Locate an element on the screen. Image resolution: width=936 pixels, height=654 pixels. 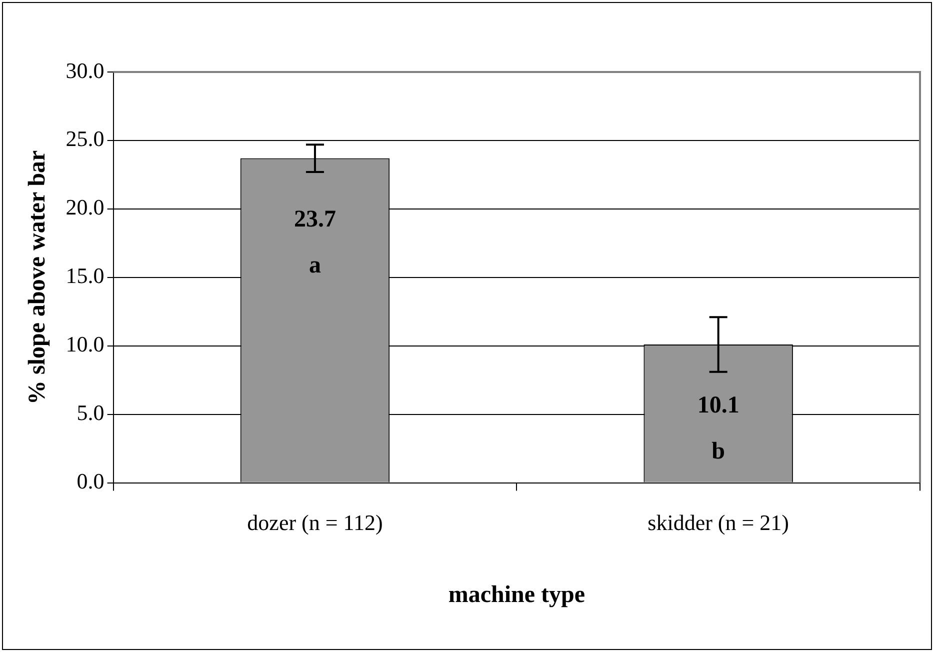
y-axis-title: % slope above water bar is located at coordinates (37, 277).